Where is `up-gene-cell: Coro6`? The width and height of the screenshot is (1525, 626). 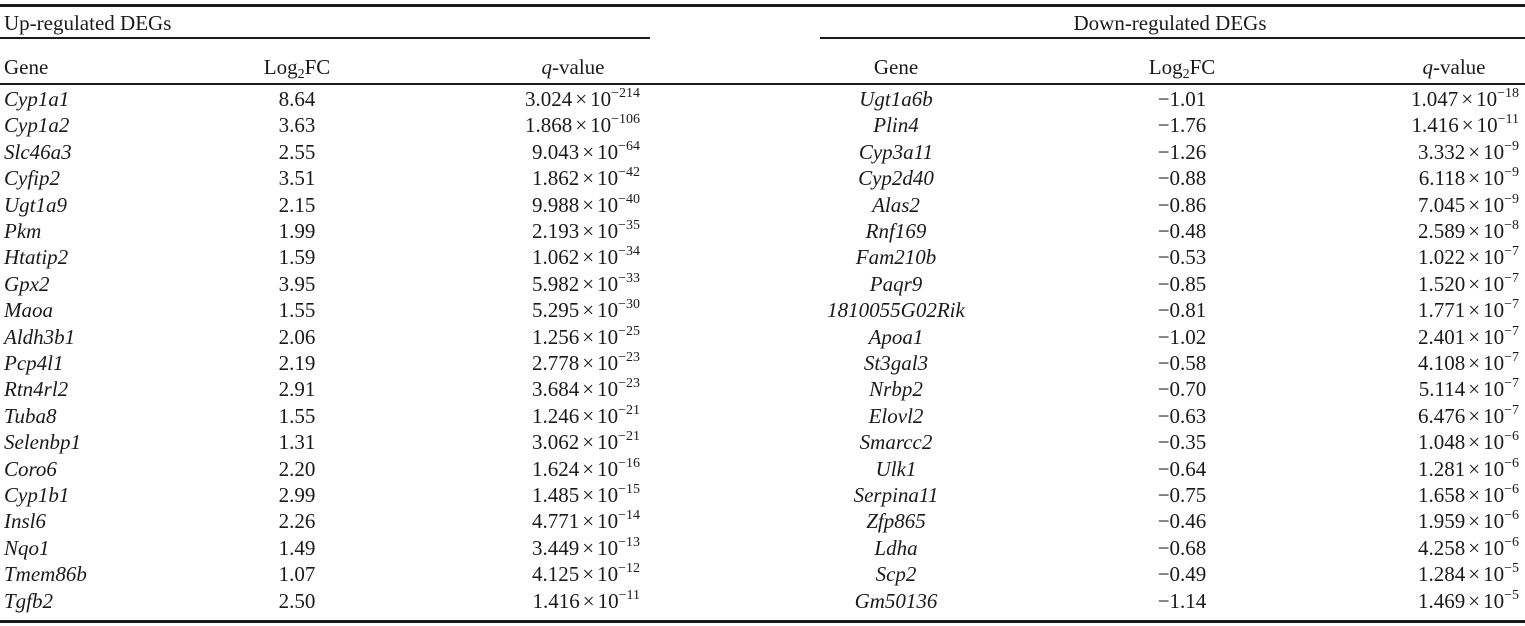 up-gene-cell: Coro6 is located at coordinates (30, 468).